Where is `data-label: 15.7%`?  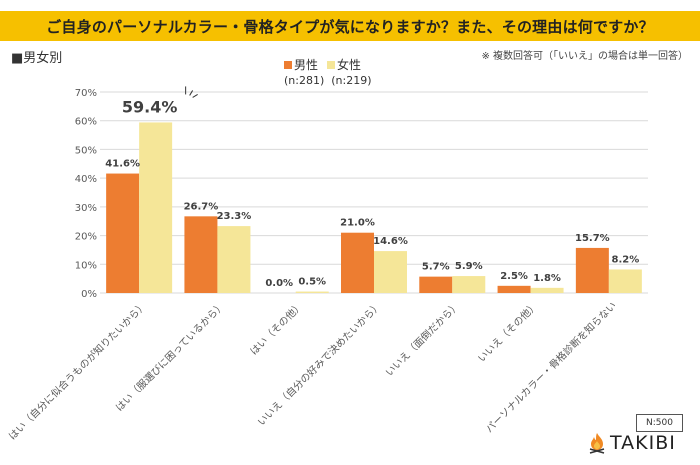
data-label: 15.7% is located at coordinates (592, 238).